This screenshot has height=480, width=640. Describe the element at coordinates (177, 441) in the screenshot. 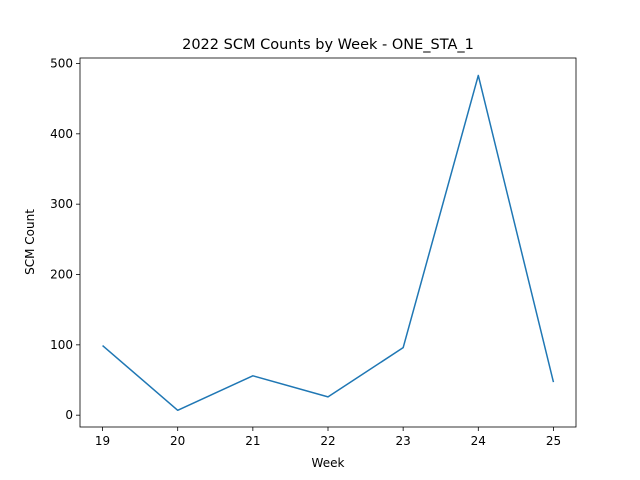

I see `x-tick-label: 20` at that location.